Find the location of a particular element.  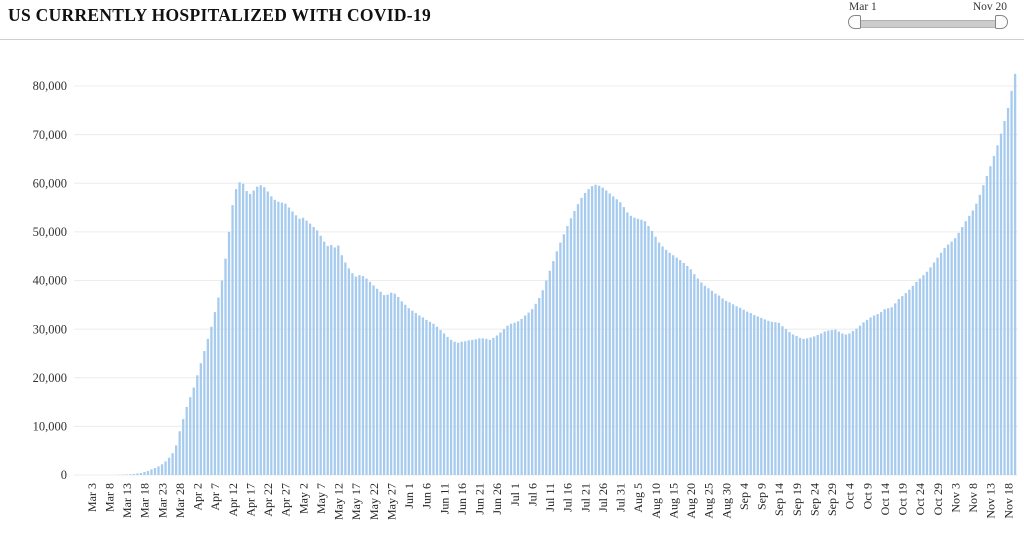

x-tick-label: Jun 11 is located at coordinates (444, 498).